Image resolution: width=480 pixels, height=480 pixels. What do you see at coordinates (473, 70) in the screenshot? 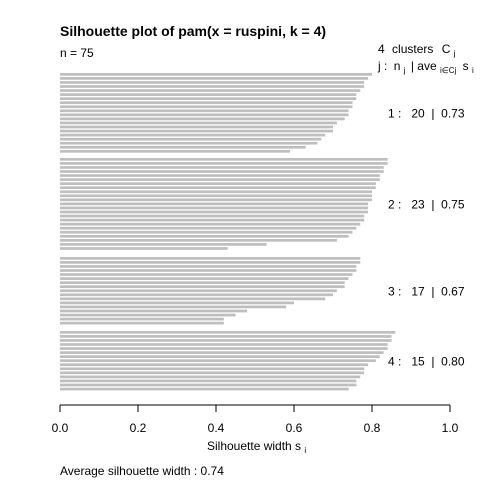
I see `header-s-sub: i` at bounding box center [473, 70].